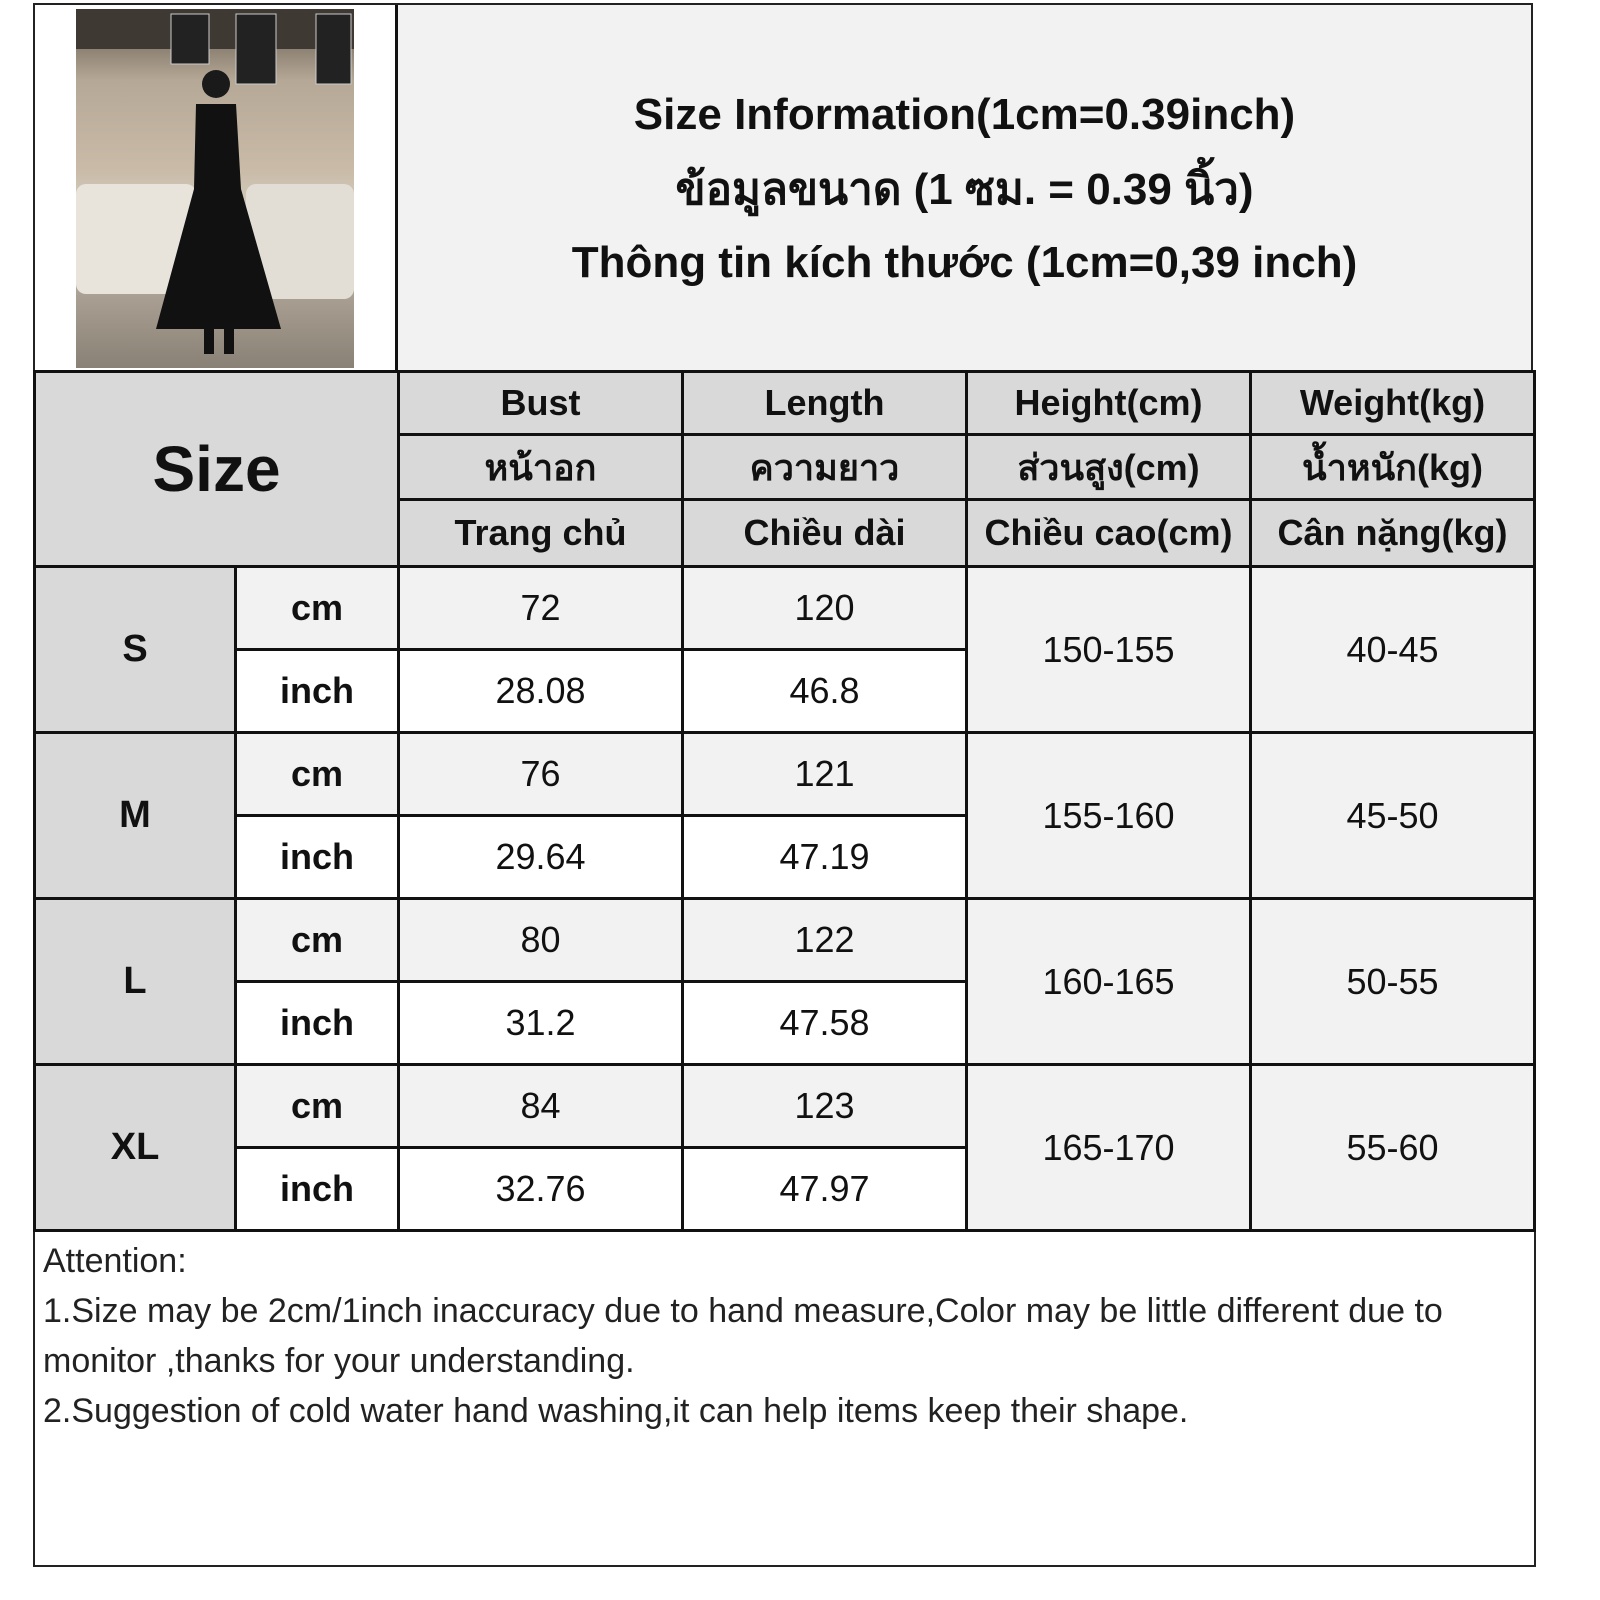 This screenshot has height=1600, width=1600. I want to click on bust-inch: 28.08, so click(540, 691).